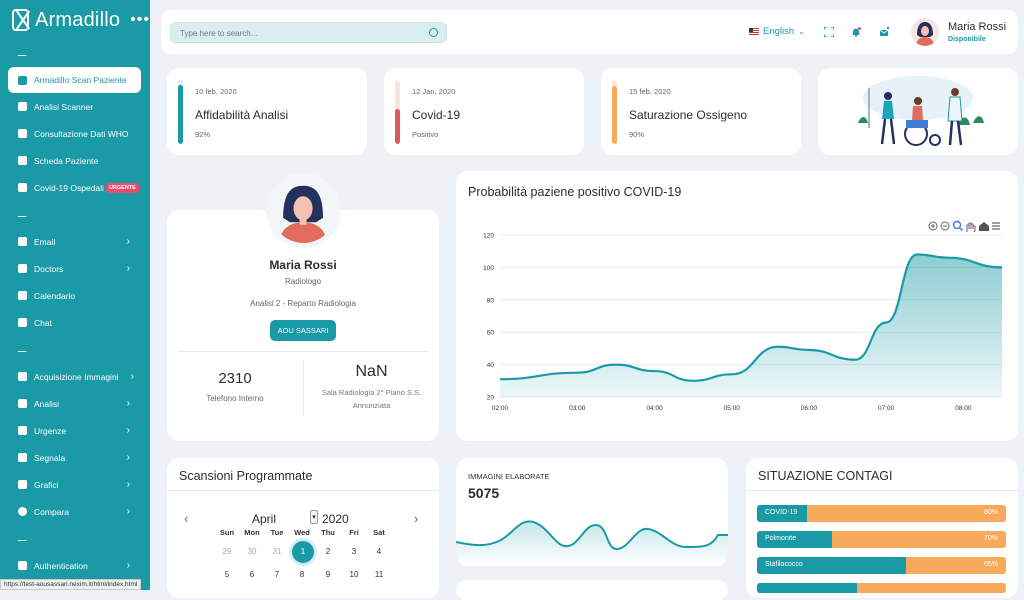  Describe the element at coordinates (825, 476) in the screenshot. I see `situation-title: SITUAZIONE CONTAGI` at that location.